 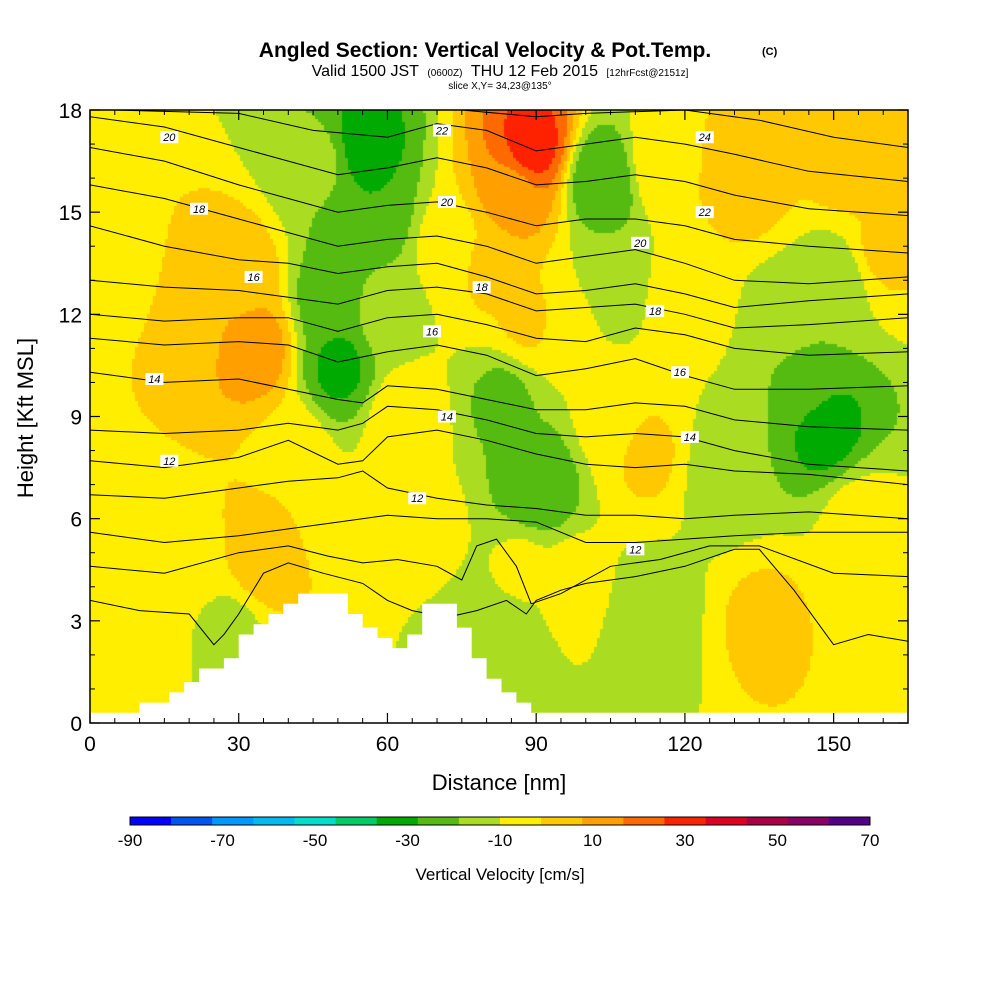 What do you see at coordinates (366, 71) in the screenshot?
I see `subtitle-valid: Valid 1500 JST` at bounding box center [366, 71].